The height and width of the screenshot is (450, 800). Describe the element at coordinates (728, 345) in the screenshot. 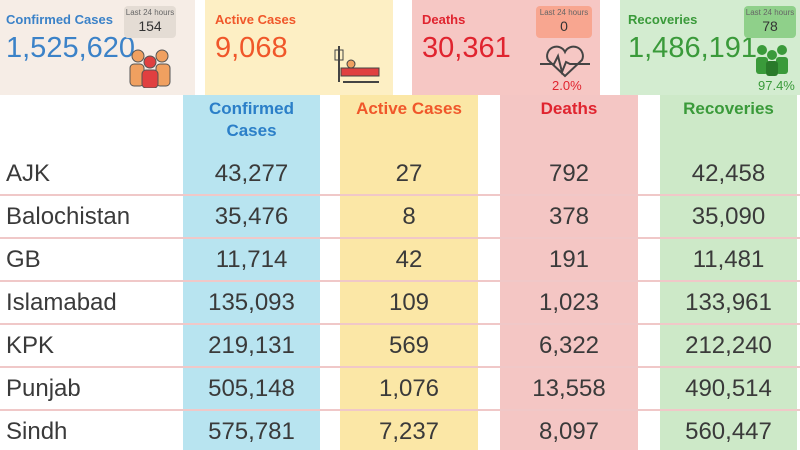

I see `table-cell: 212,240` at that location.